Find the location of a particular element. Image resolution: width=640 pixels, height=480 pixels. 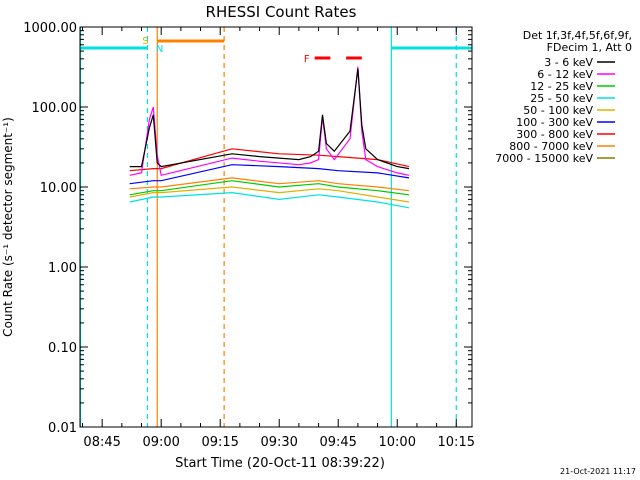

night-marker-label: N is located at coordinates (159, 49).